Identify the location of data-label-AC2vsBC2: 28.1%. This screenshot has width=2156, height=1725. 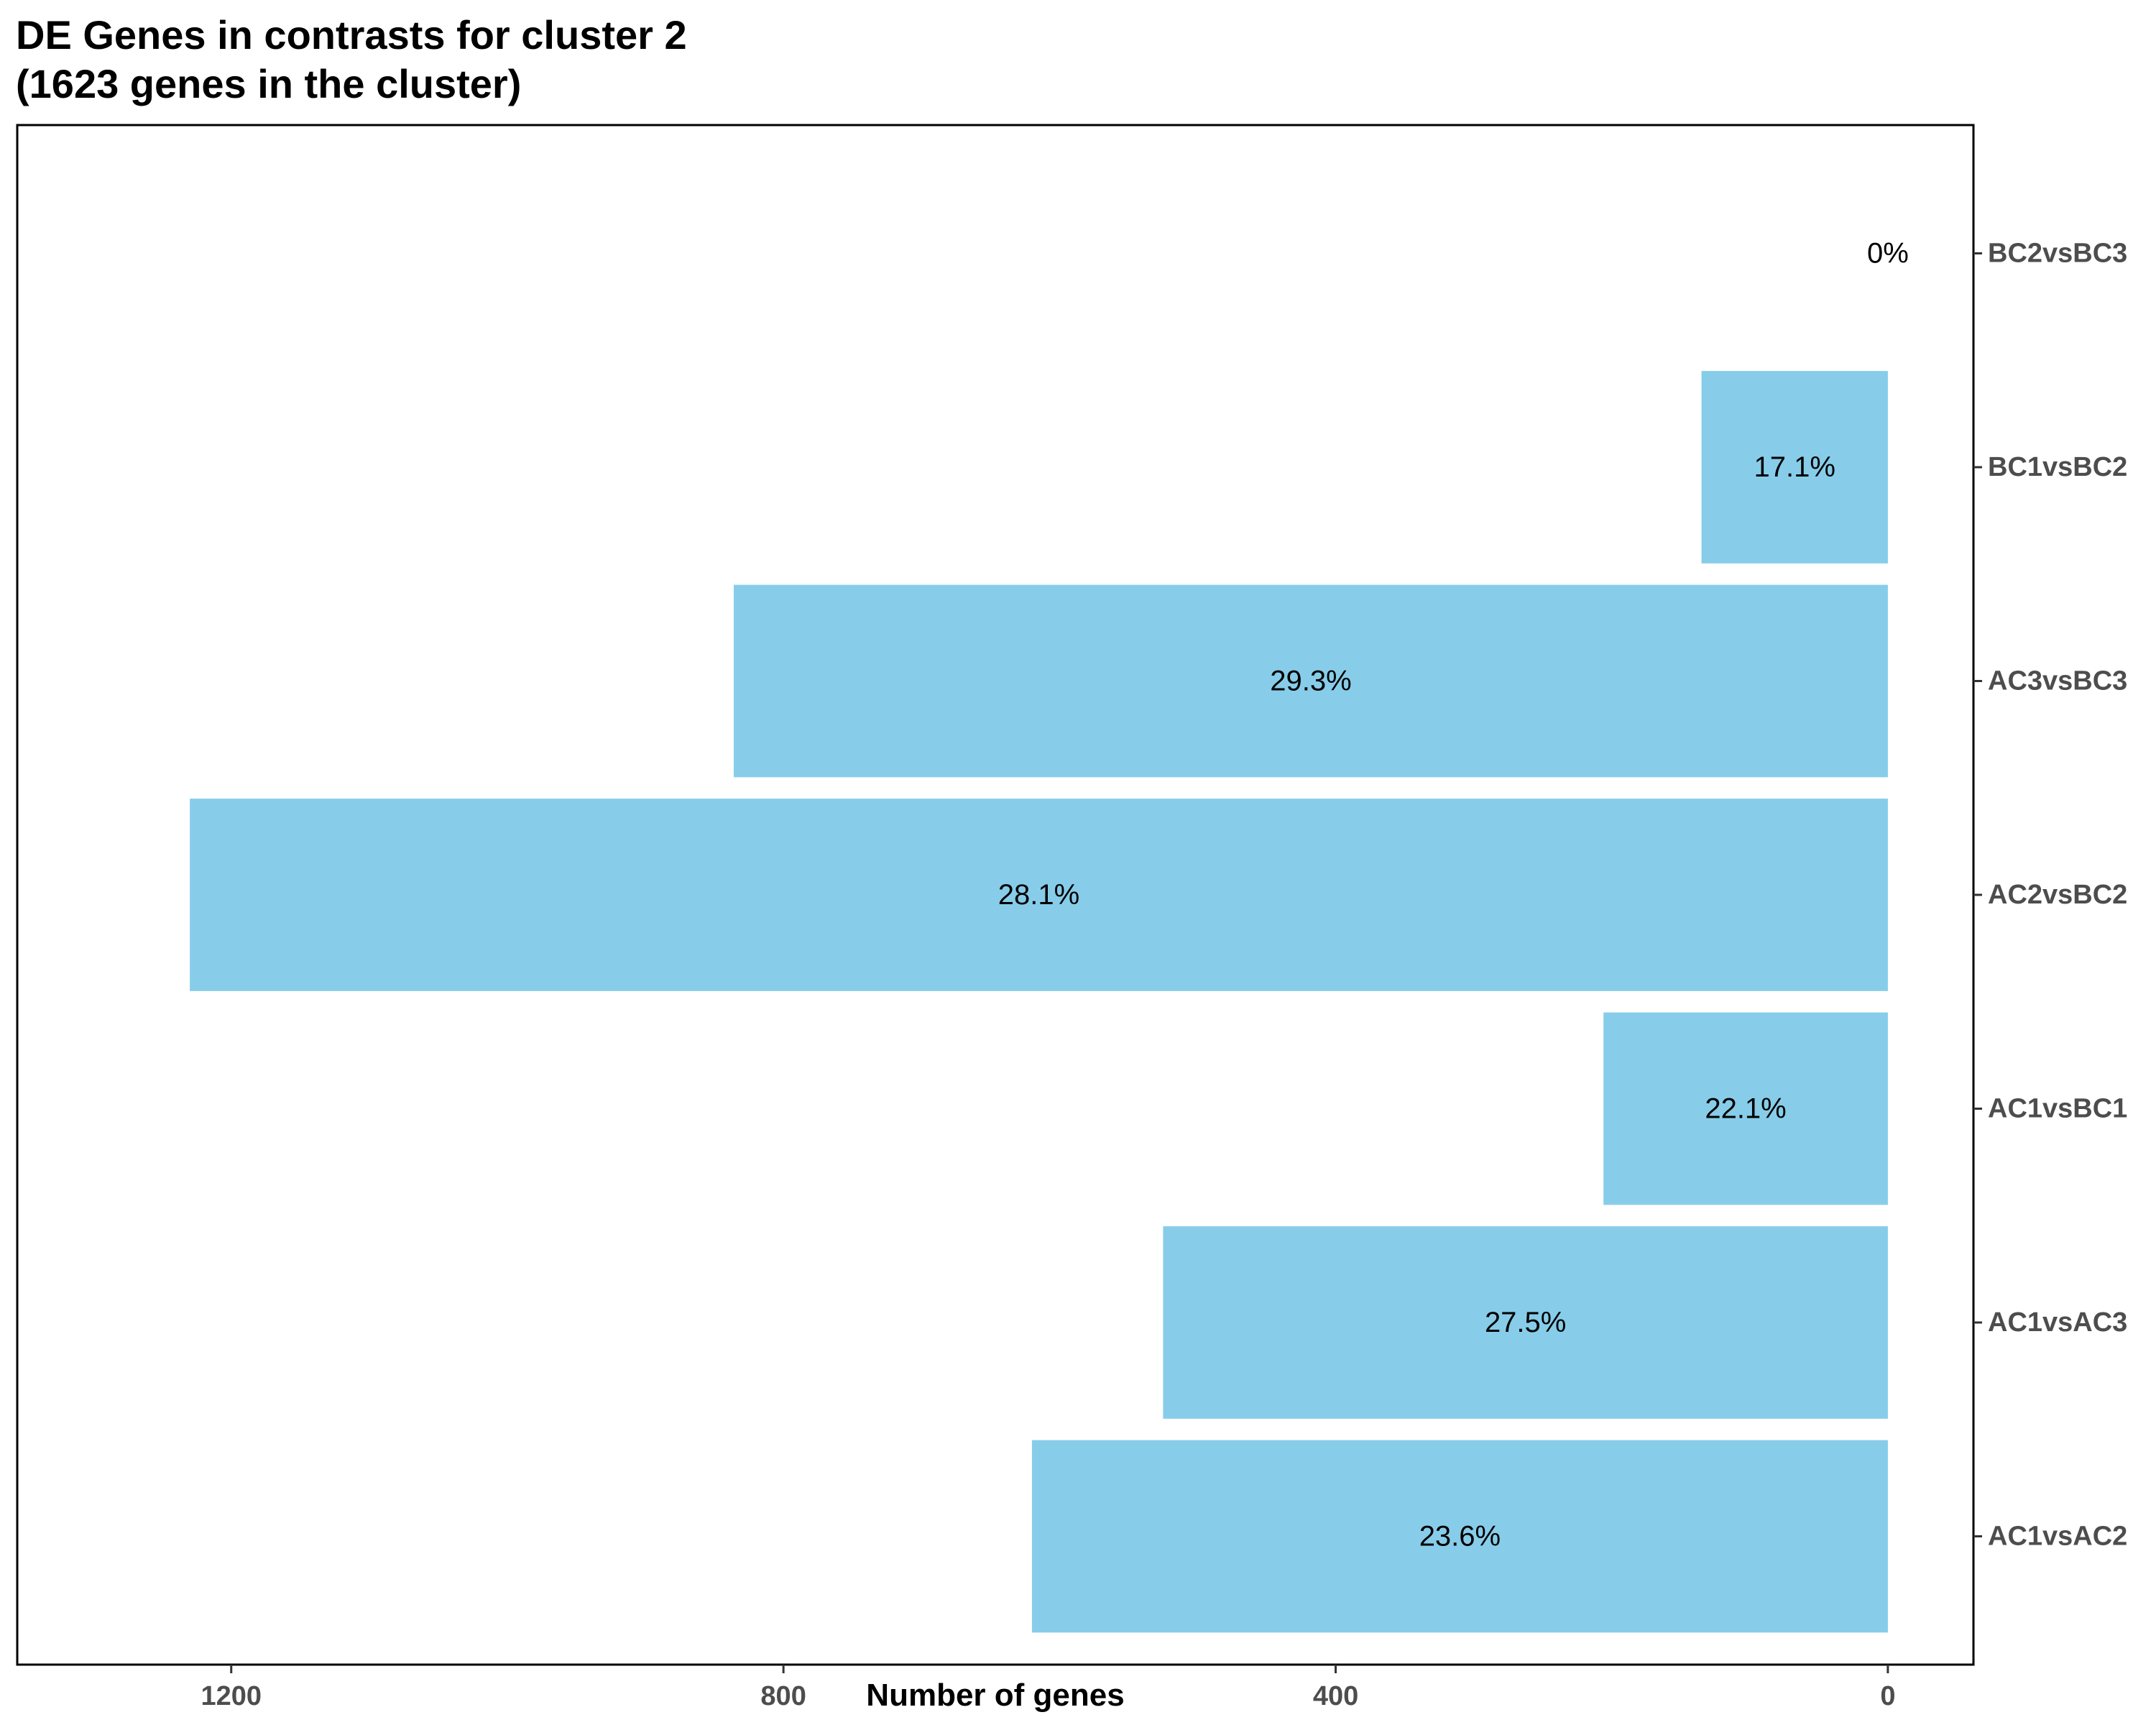
(1038, 895).